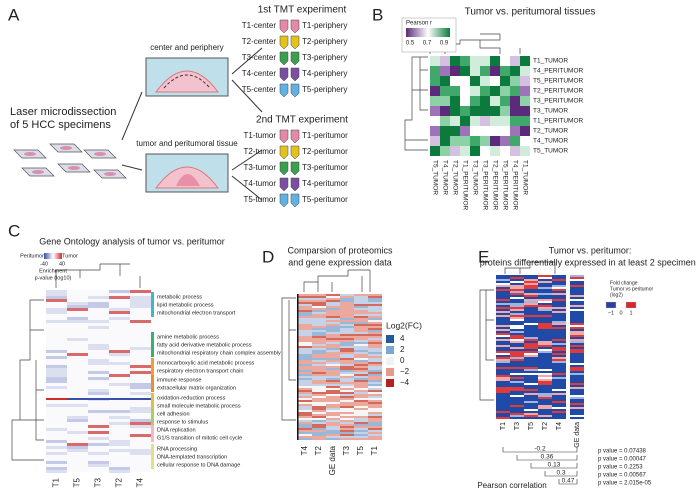 The width and height of the screenshot is (696, 494). Describe the element at coordinates (60, 125) in the screenshot. I see `intro-text: of 5 HCC specimens` at that location.